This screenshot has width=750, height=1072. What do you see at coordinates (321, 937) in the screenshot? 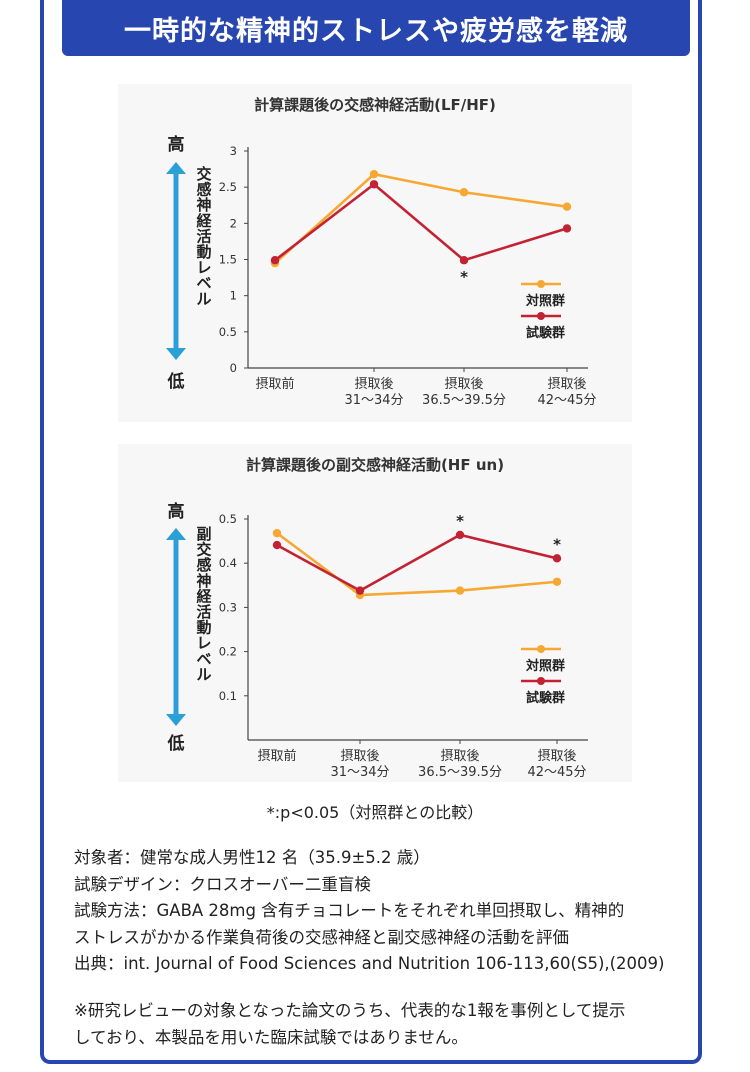
I see `info-method-2: ストレスがかかる作業負荷後の交感神経と副交感神経の活動を評価` at bounding box center [321, 937].